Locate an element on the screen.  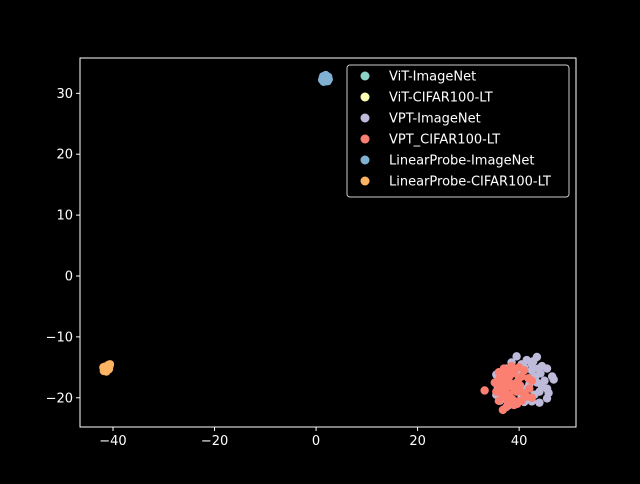
x-tick-label: −40 is located at coordinates (112, 441).